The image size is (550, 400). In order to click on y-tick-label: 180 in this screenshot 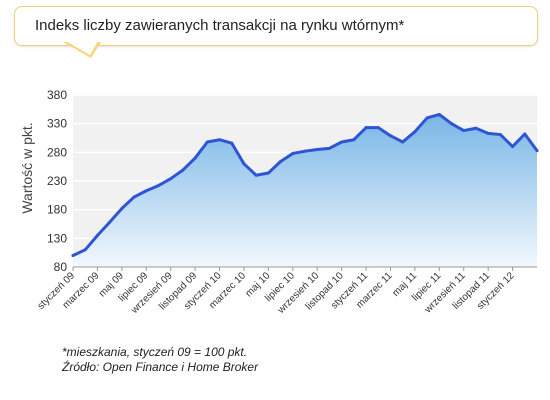, I will do `click(57, 210)`.